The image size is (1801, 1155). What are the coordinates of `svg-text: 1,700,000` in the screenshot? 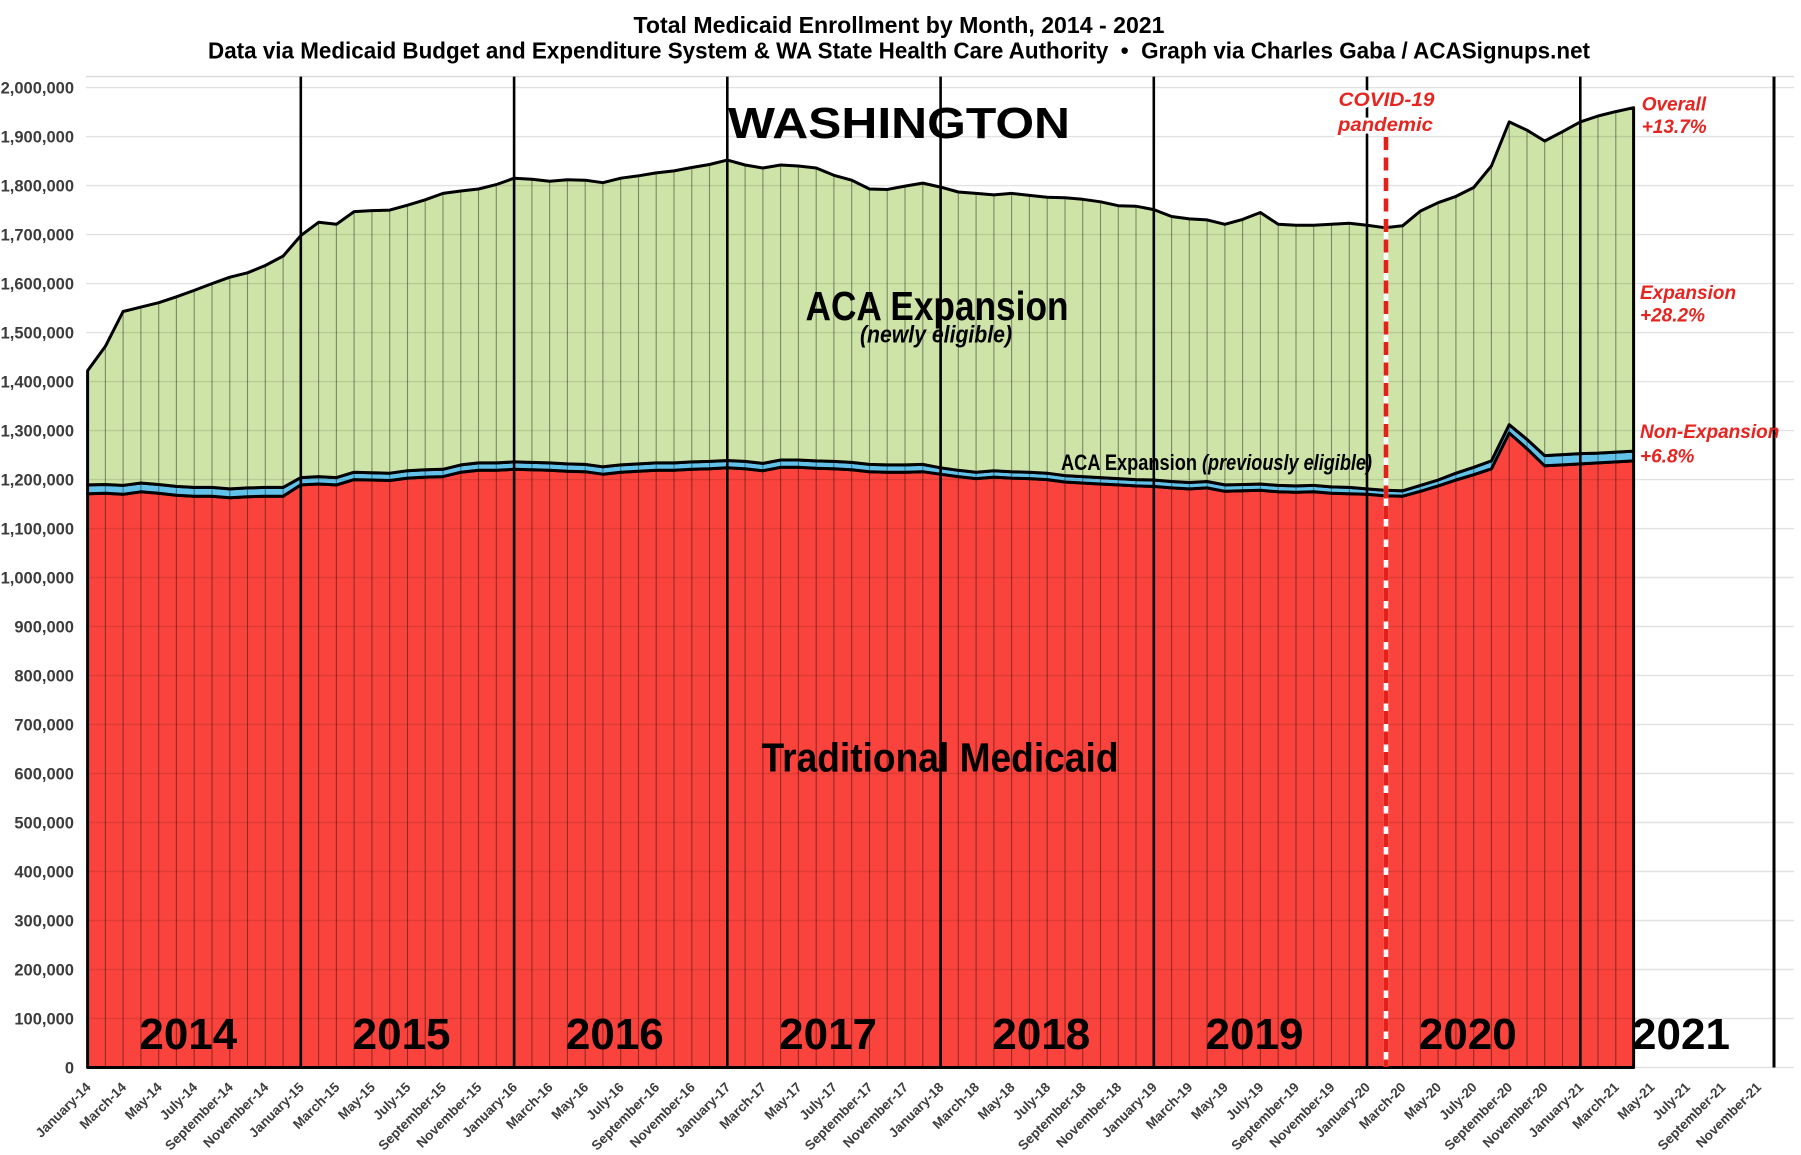 It's located at (37, 235).